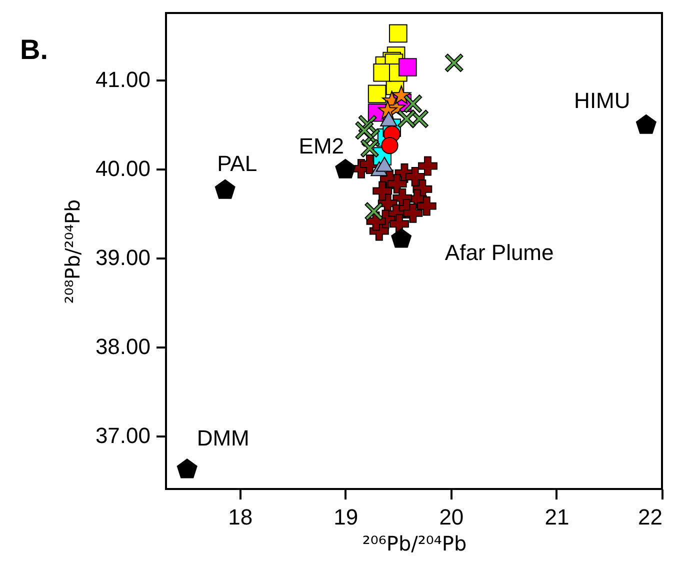 The image size is (687, 577). Describe the element at coordinates (602, 101) in the screenshot. I see `annotation: HIMU` at that location.